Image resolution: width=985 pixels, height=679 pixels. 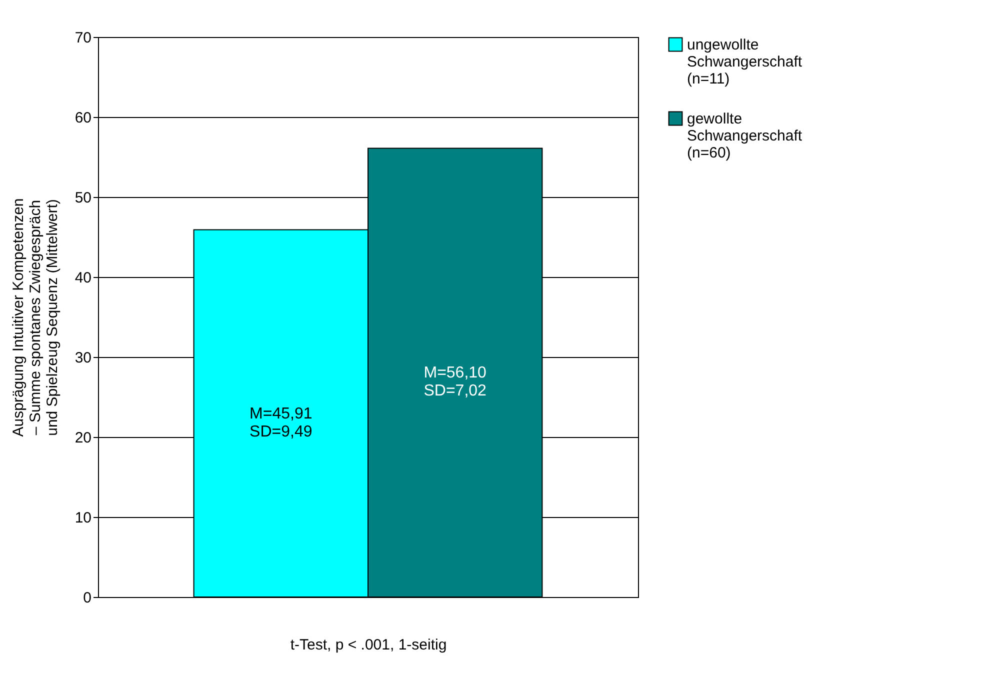 I want to click on data-label: M=56,10 SD=7,02, so click(x=455, y=382).